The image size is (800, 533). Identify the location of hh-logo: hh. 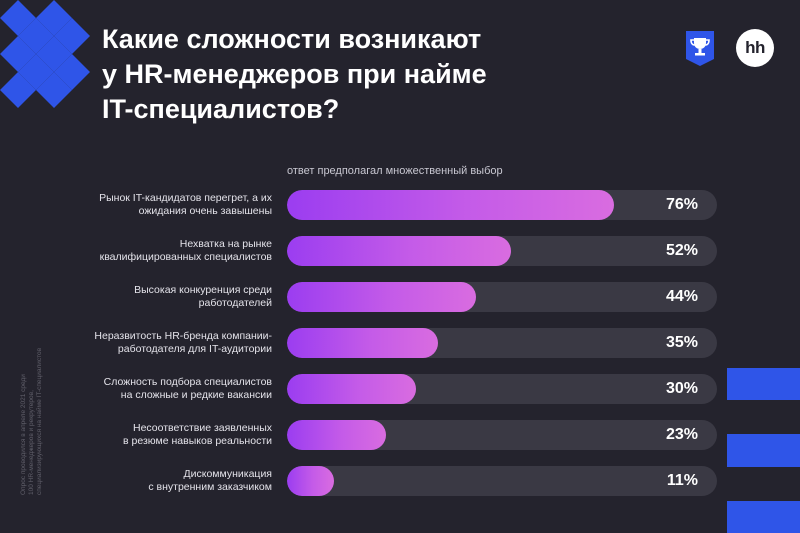
(755, 48).